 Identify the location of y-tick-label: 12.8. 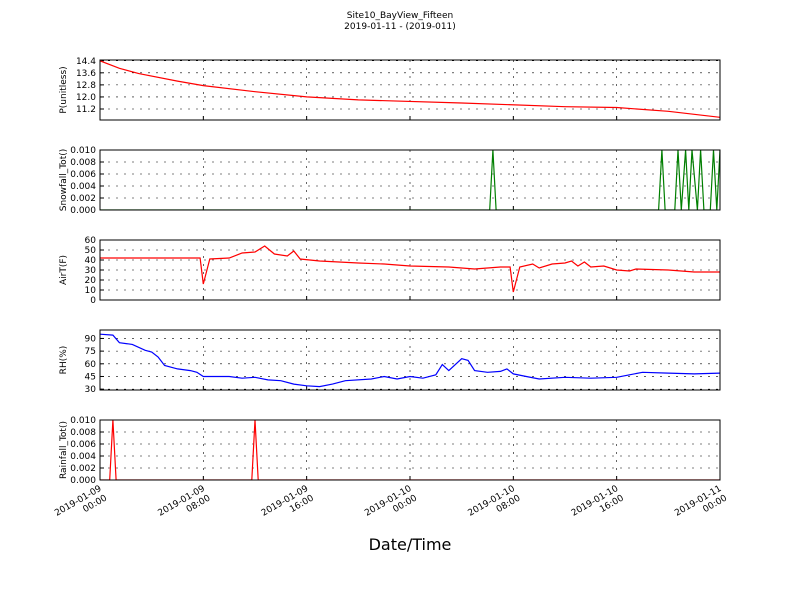
(86, 86).